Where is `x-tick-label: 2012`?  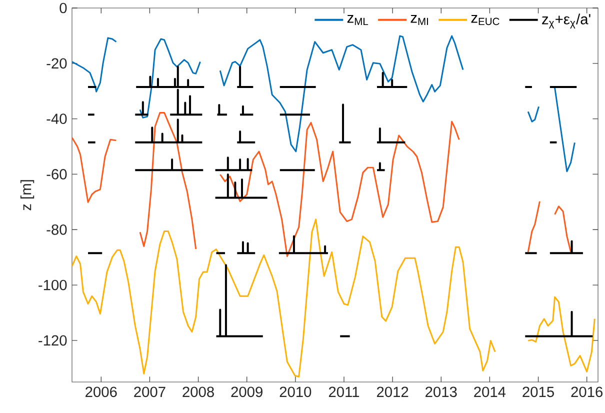
x-tick-label: 2012 is located at coordinates (392, 392).